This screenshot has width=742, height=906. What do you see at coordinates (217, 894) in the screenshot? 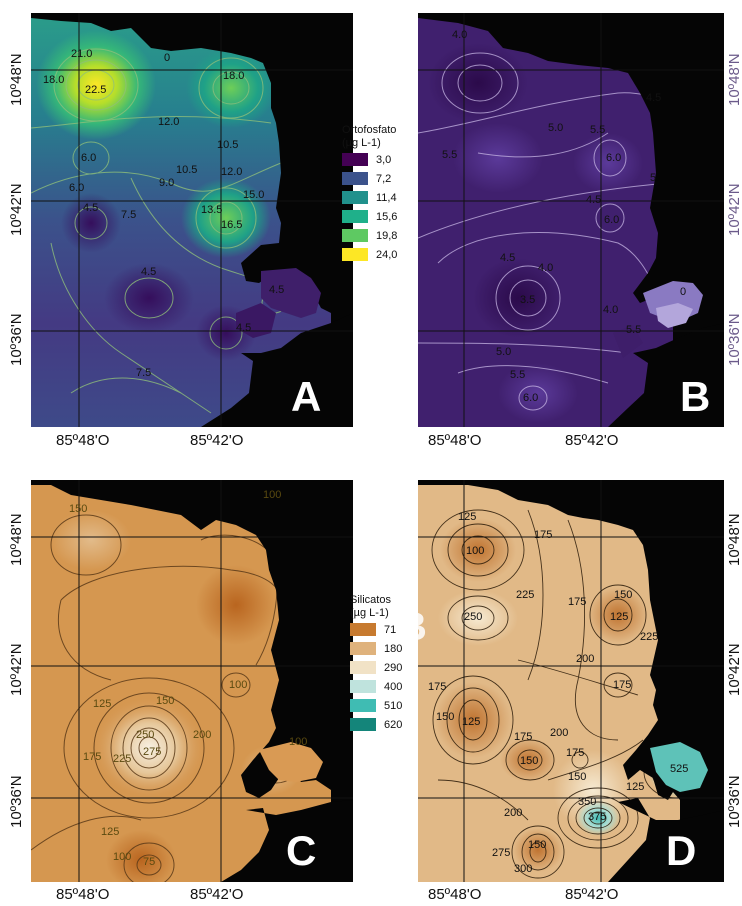
I see `lon-label-c-right: 85º42'O` at bounding box center [217, 894].